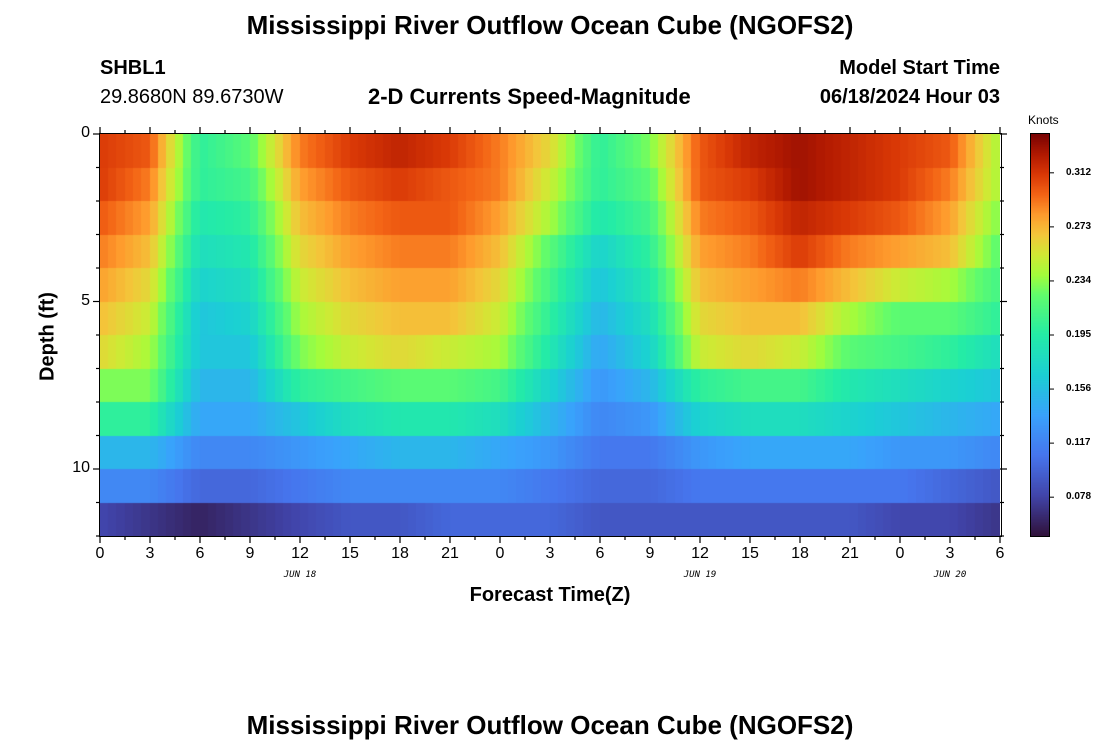  What do you see at coordinates (950, 575) in the screenshot?
I see `day-label: JUN 20` at bounding box center [950, 575].